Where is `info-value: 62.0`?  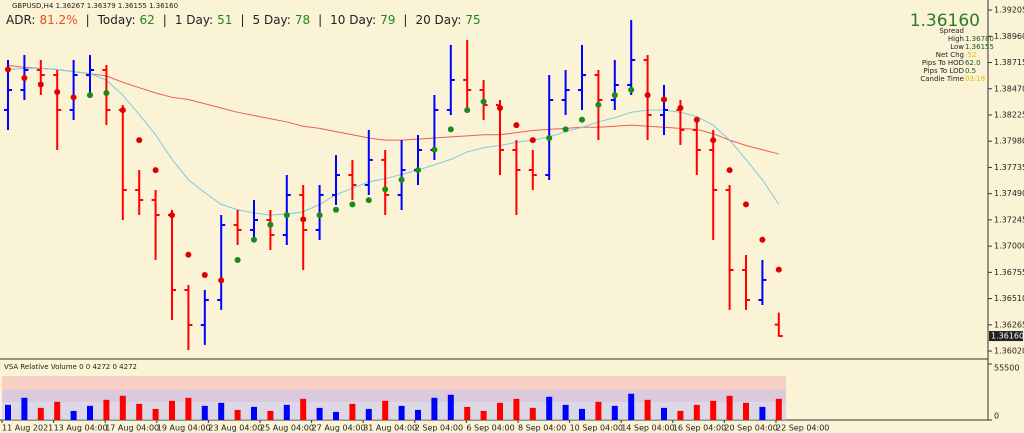 info-value: 62.0 is located at coordinates (973, 63).